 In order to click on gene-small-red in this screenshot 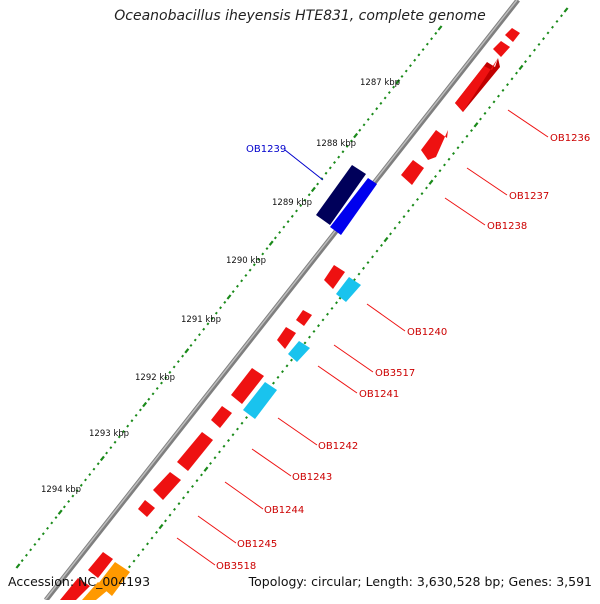, I will do `click(501, 49)`.